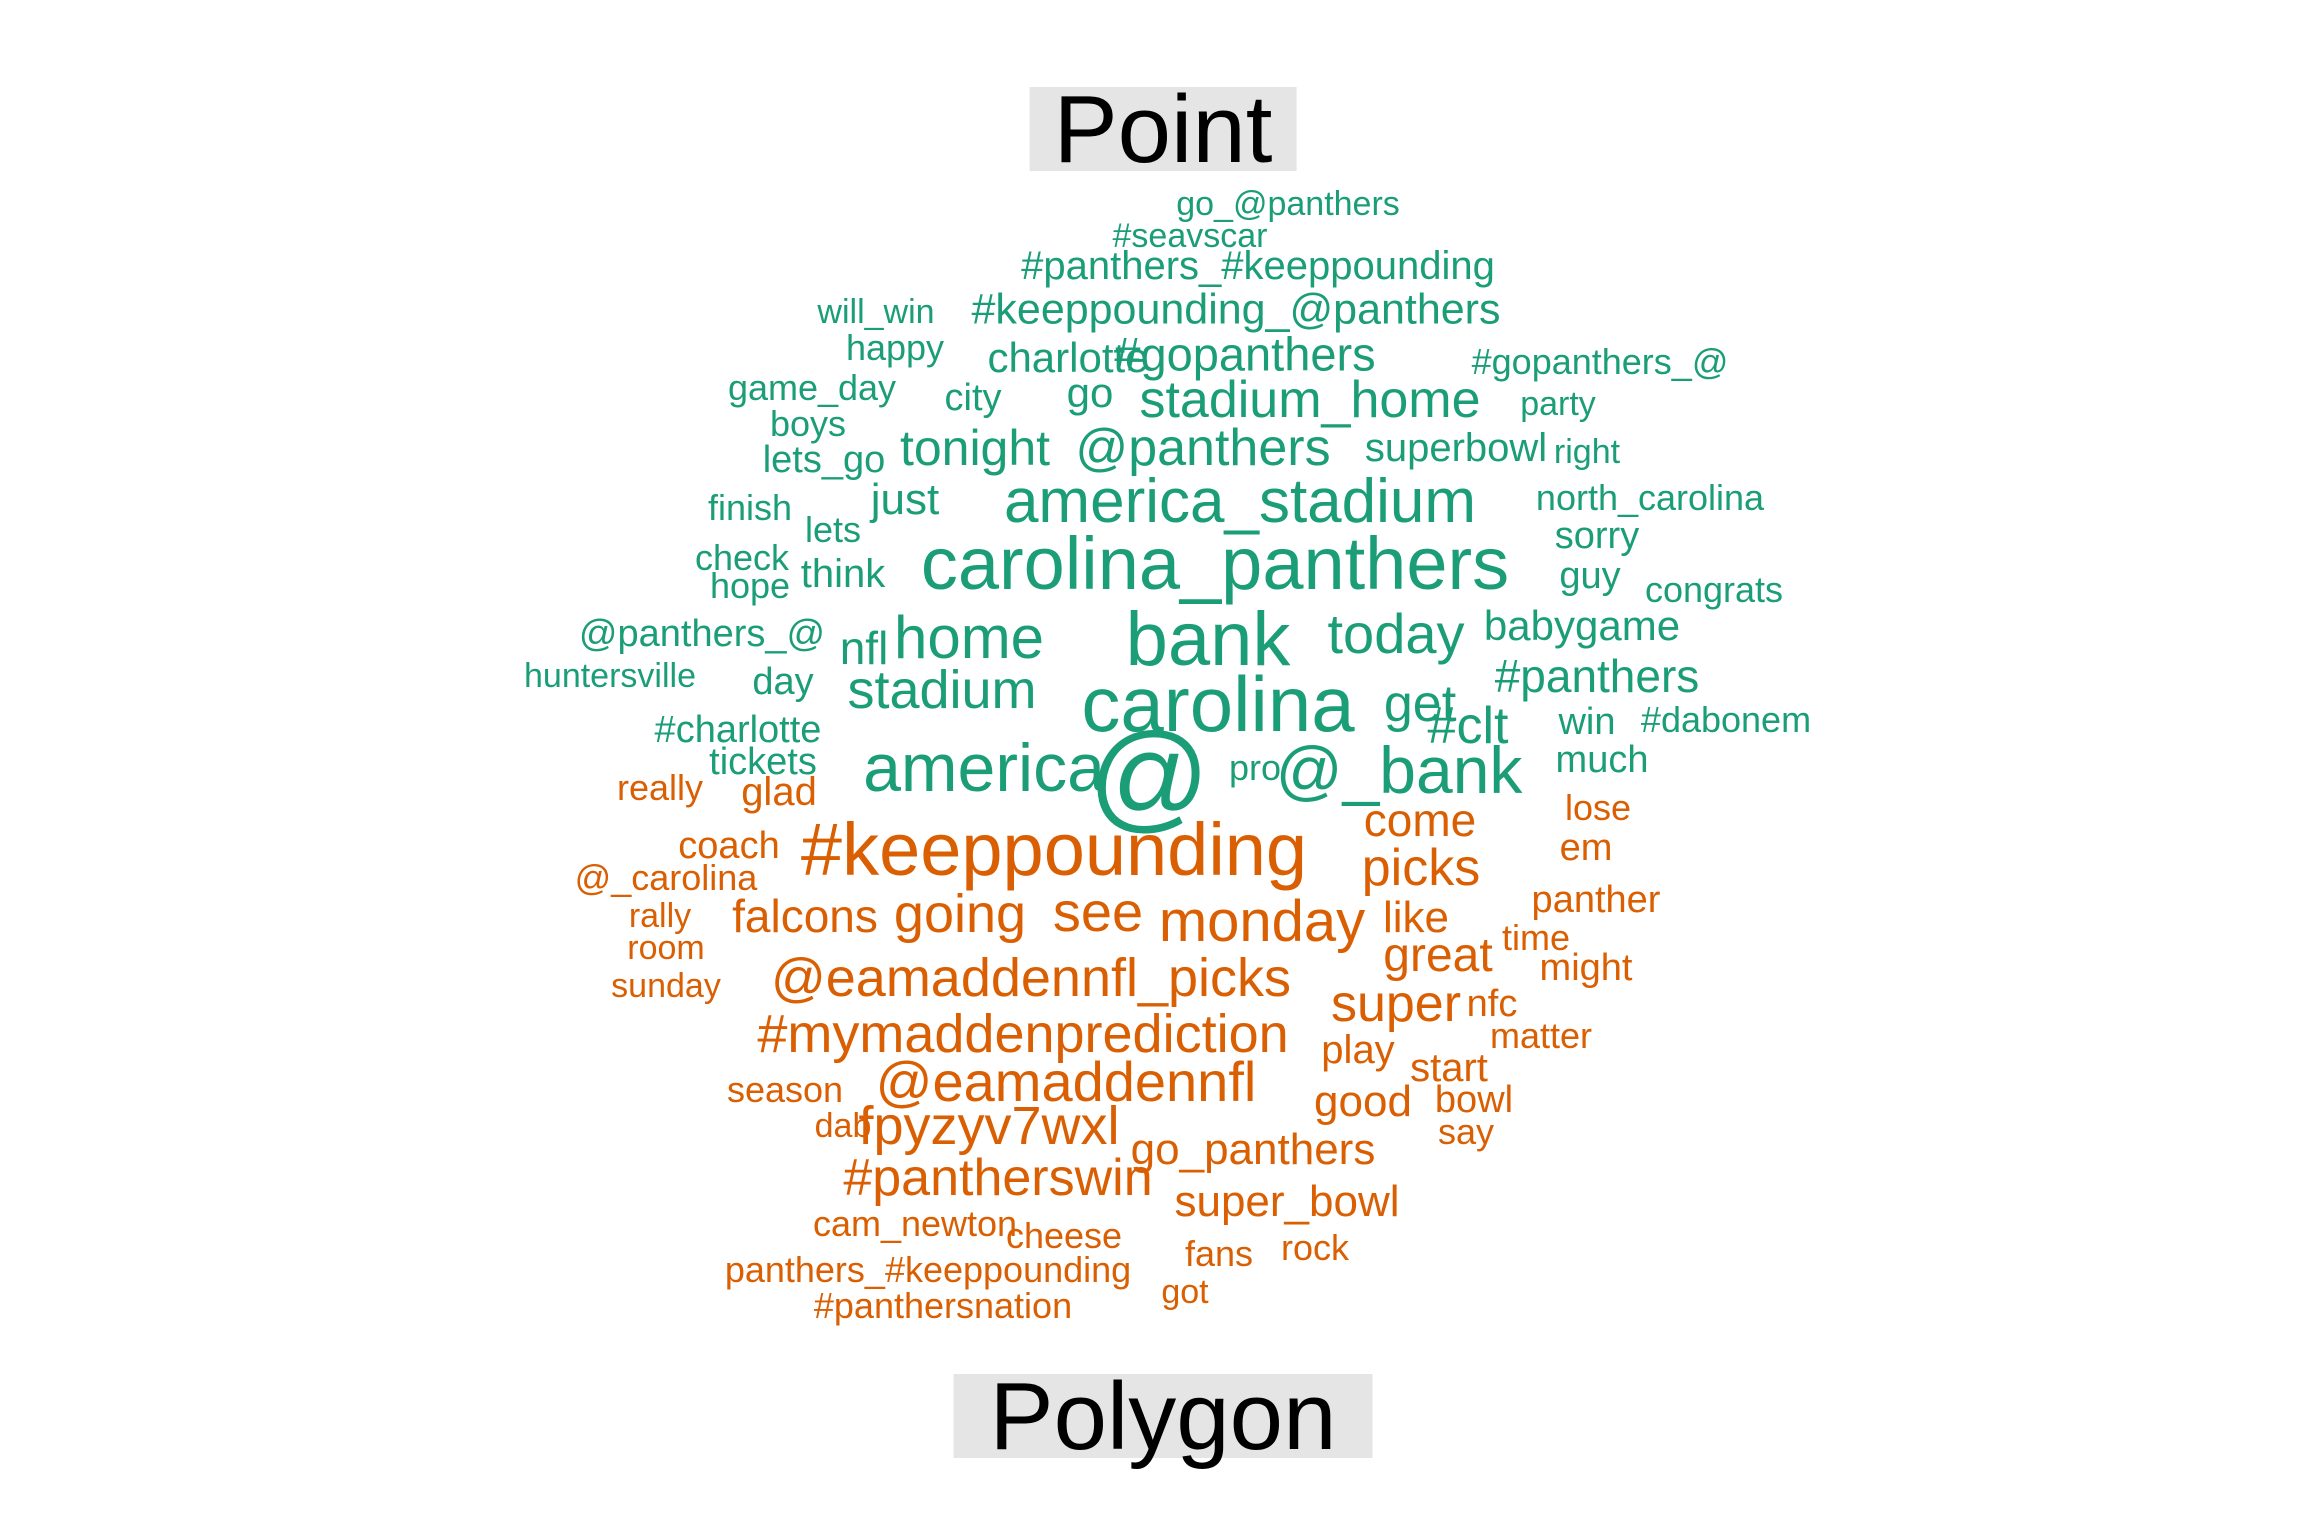 The image size is (2304, 1536). What do you see at coordinates (1714, 589) in the screenshot?
I see `word-point-congrats: congrats` at bounding box center [1714, 589].